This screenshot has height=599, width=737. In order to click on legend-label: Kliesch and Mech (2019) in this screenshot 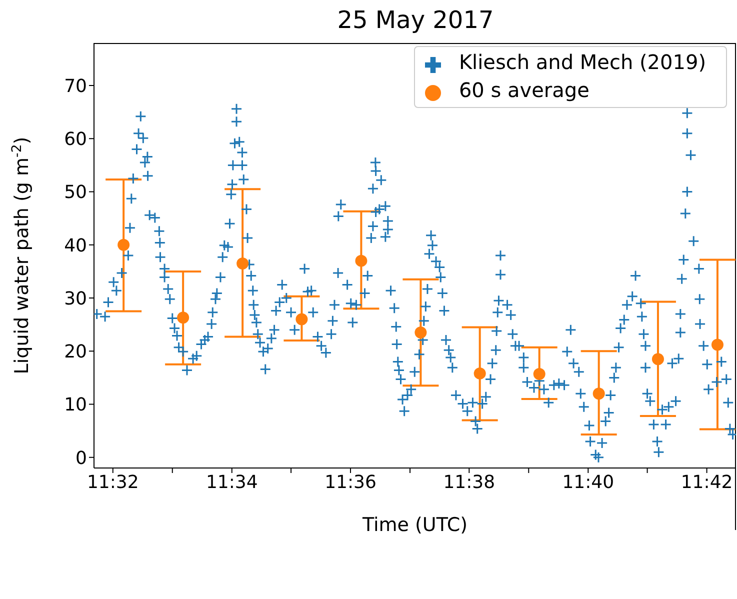, I will do `click(582, 62)`.